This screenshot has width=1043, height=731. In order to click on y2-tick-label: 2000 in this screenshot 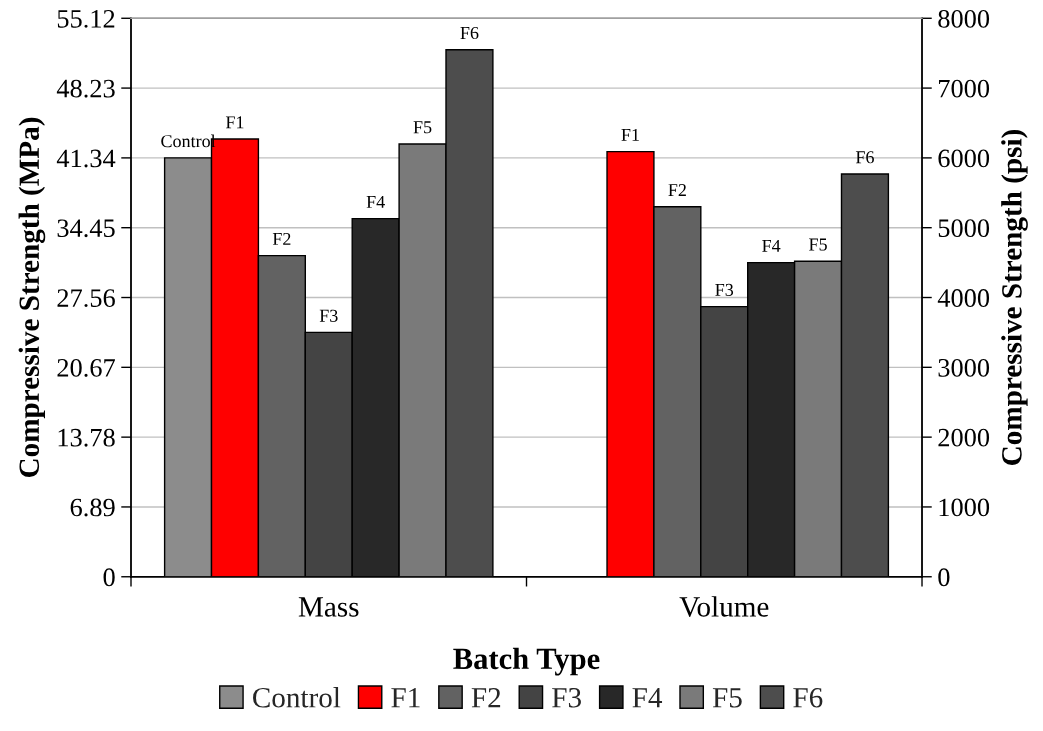, I will do `click(964, 437)`.